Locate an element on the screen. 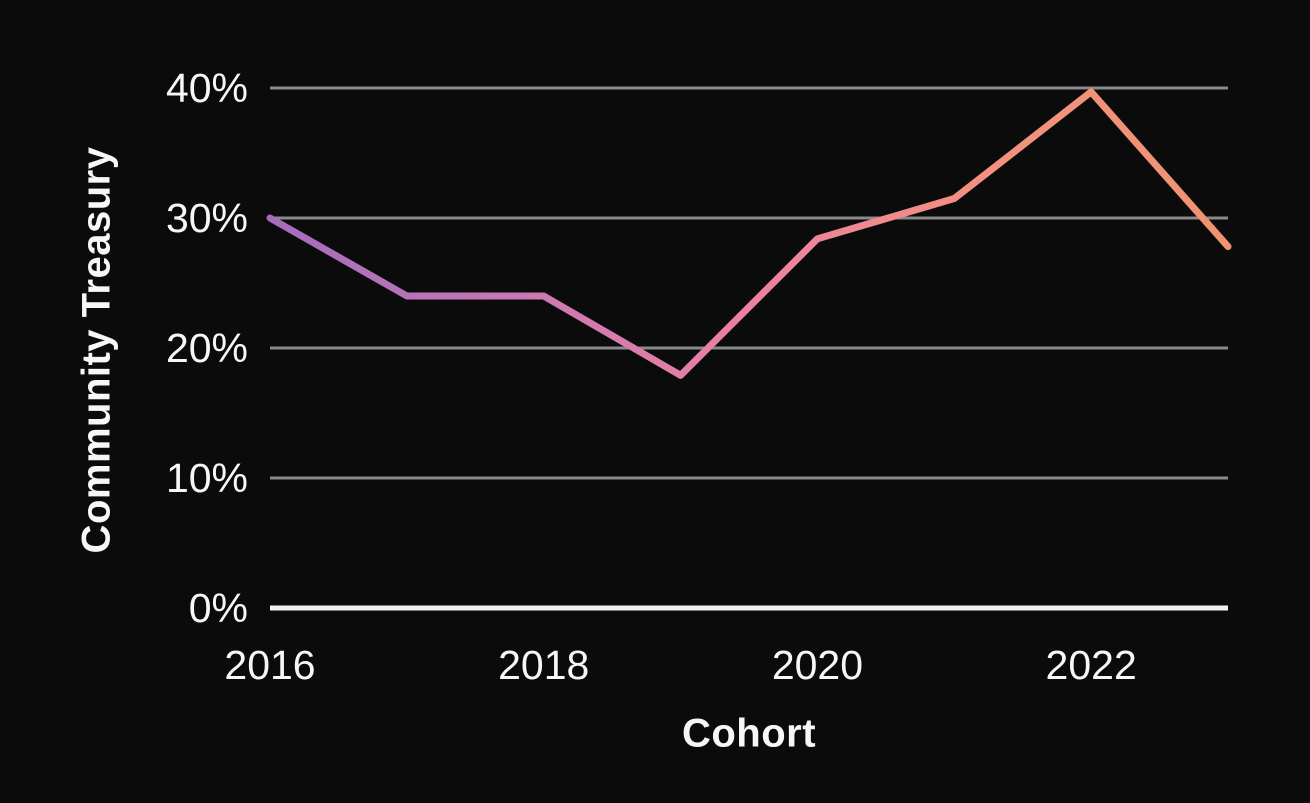  y-axis-tick-labels: 0% 10% 20% 30% 40% is located at coordinates (207, 348).